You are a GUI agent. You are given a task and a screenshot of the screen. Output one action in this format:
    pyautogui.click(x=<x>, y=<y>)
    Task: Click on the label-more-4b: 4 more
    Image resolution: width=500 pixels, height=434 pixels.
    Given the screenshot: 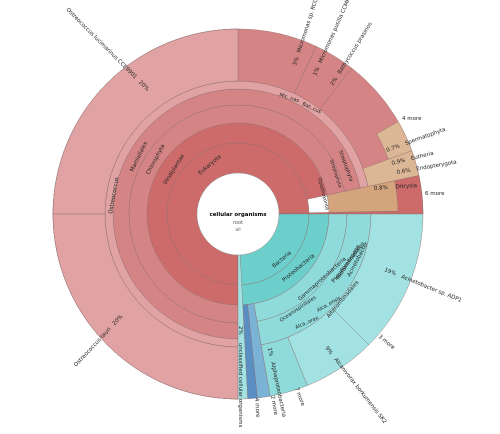 What is the action you would take?
    pyautogui.click(x=256, y=408)
    